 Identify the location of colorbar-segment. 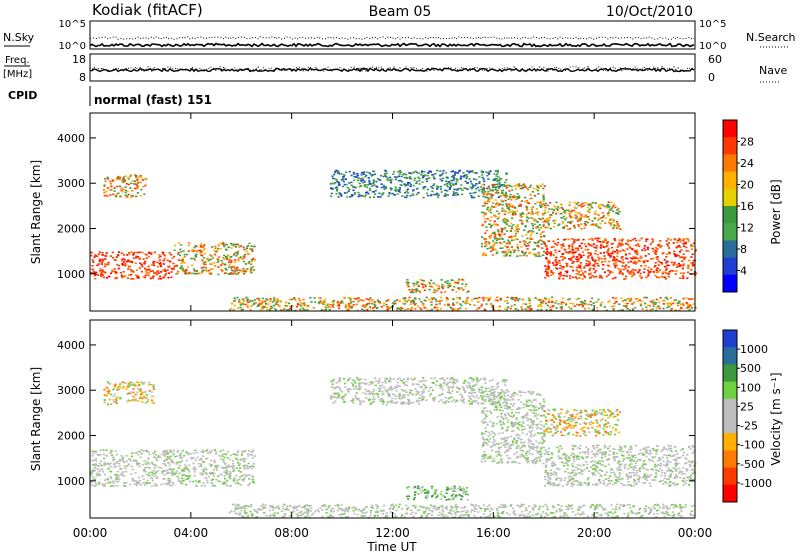
(730, 283).